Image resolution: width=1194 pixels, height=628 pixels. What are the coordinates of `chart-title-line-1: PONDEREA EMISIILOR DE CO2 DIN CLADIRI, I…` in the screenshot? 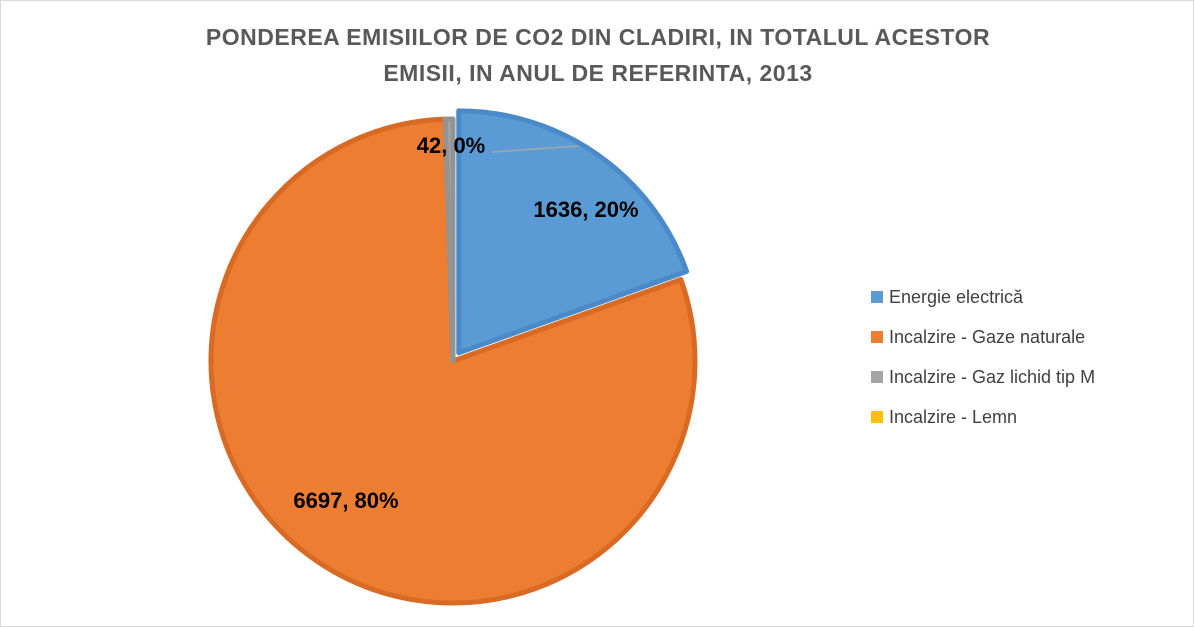 It's located at (598, 37).